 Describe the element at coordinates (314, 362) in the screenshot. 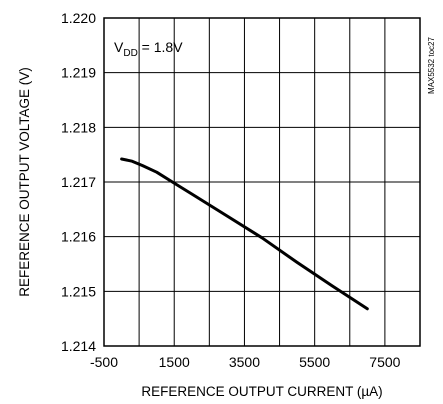

I see `x-tick-label: 5500` at that location.